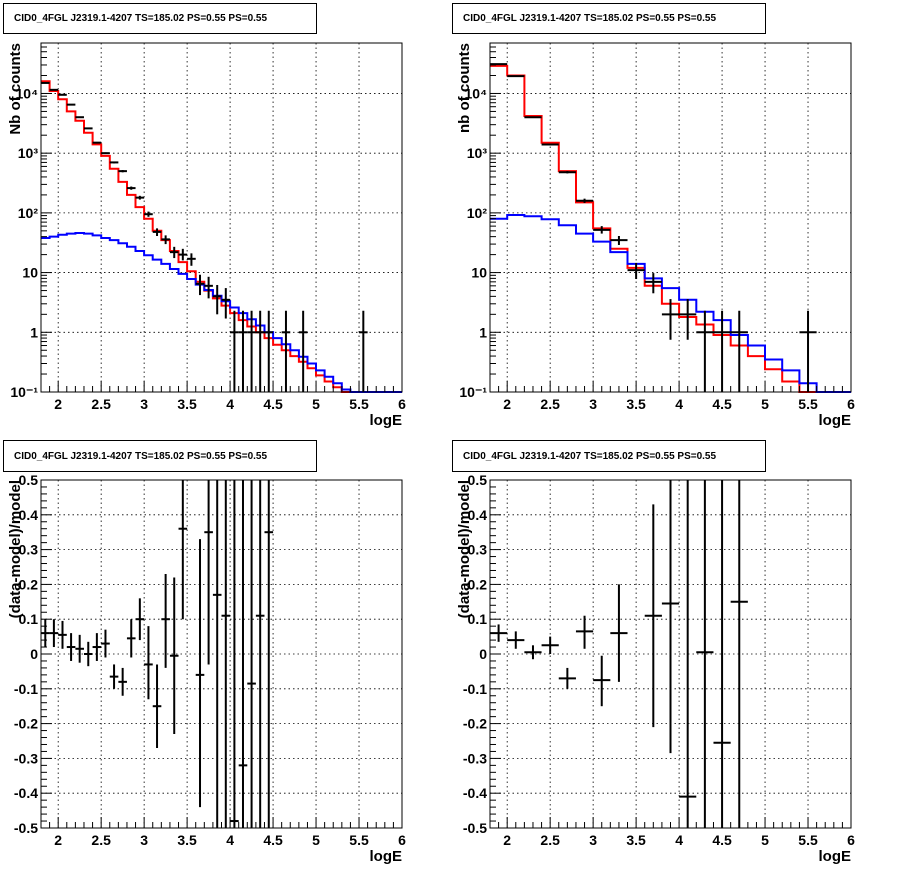 The width and height of the screenshot is (898, 875). What do you see at coordinates (835, 420) in the screenshot?
I see `x-axis-title: logE` at bounding box center [835, 420].